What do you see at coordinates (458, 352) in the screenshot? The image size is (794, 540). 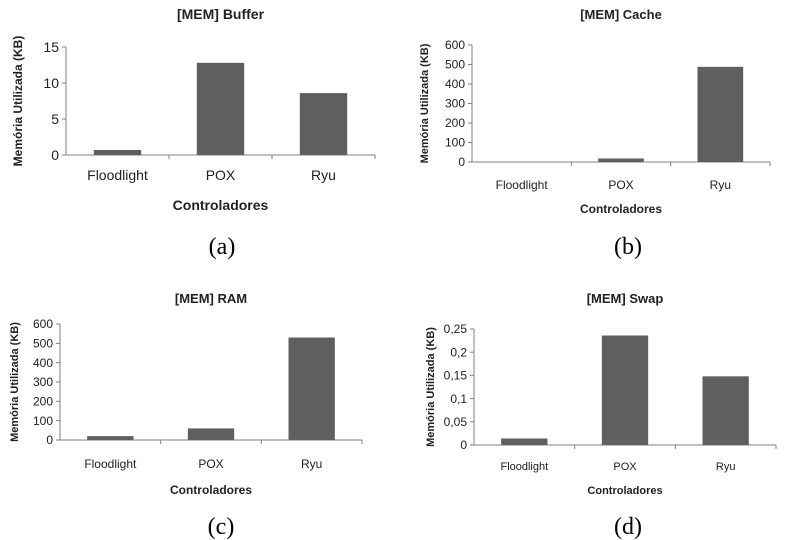 I see `y-tick-label: 0,2` at bounding box center [458, 352].